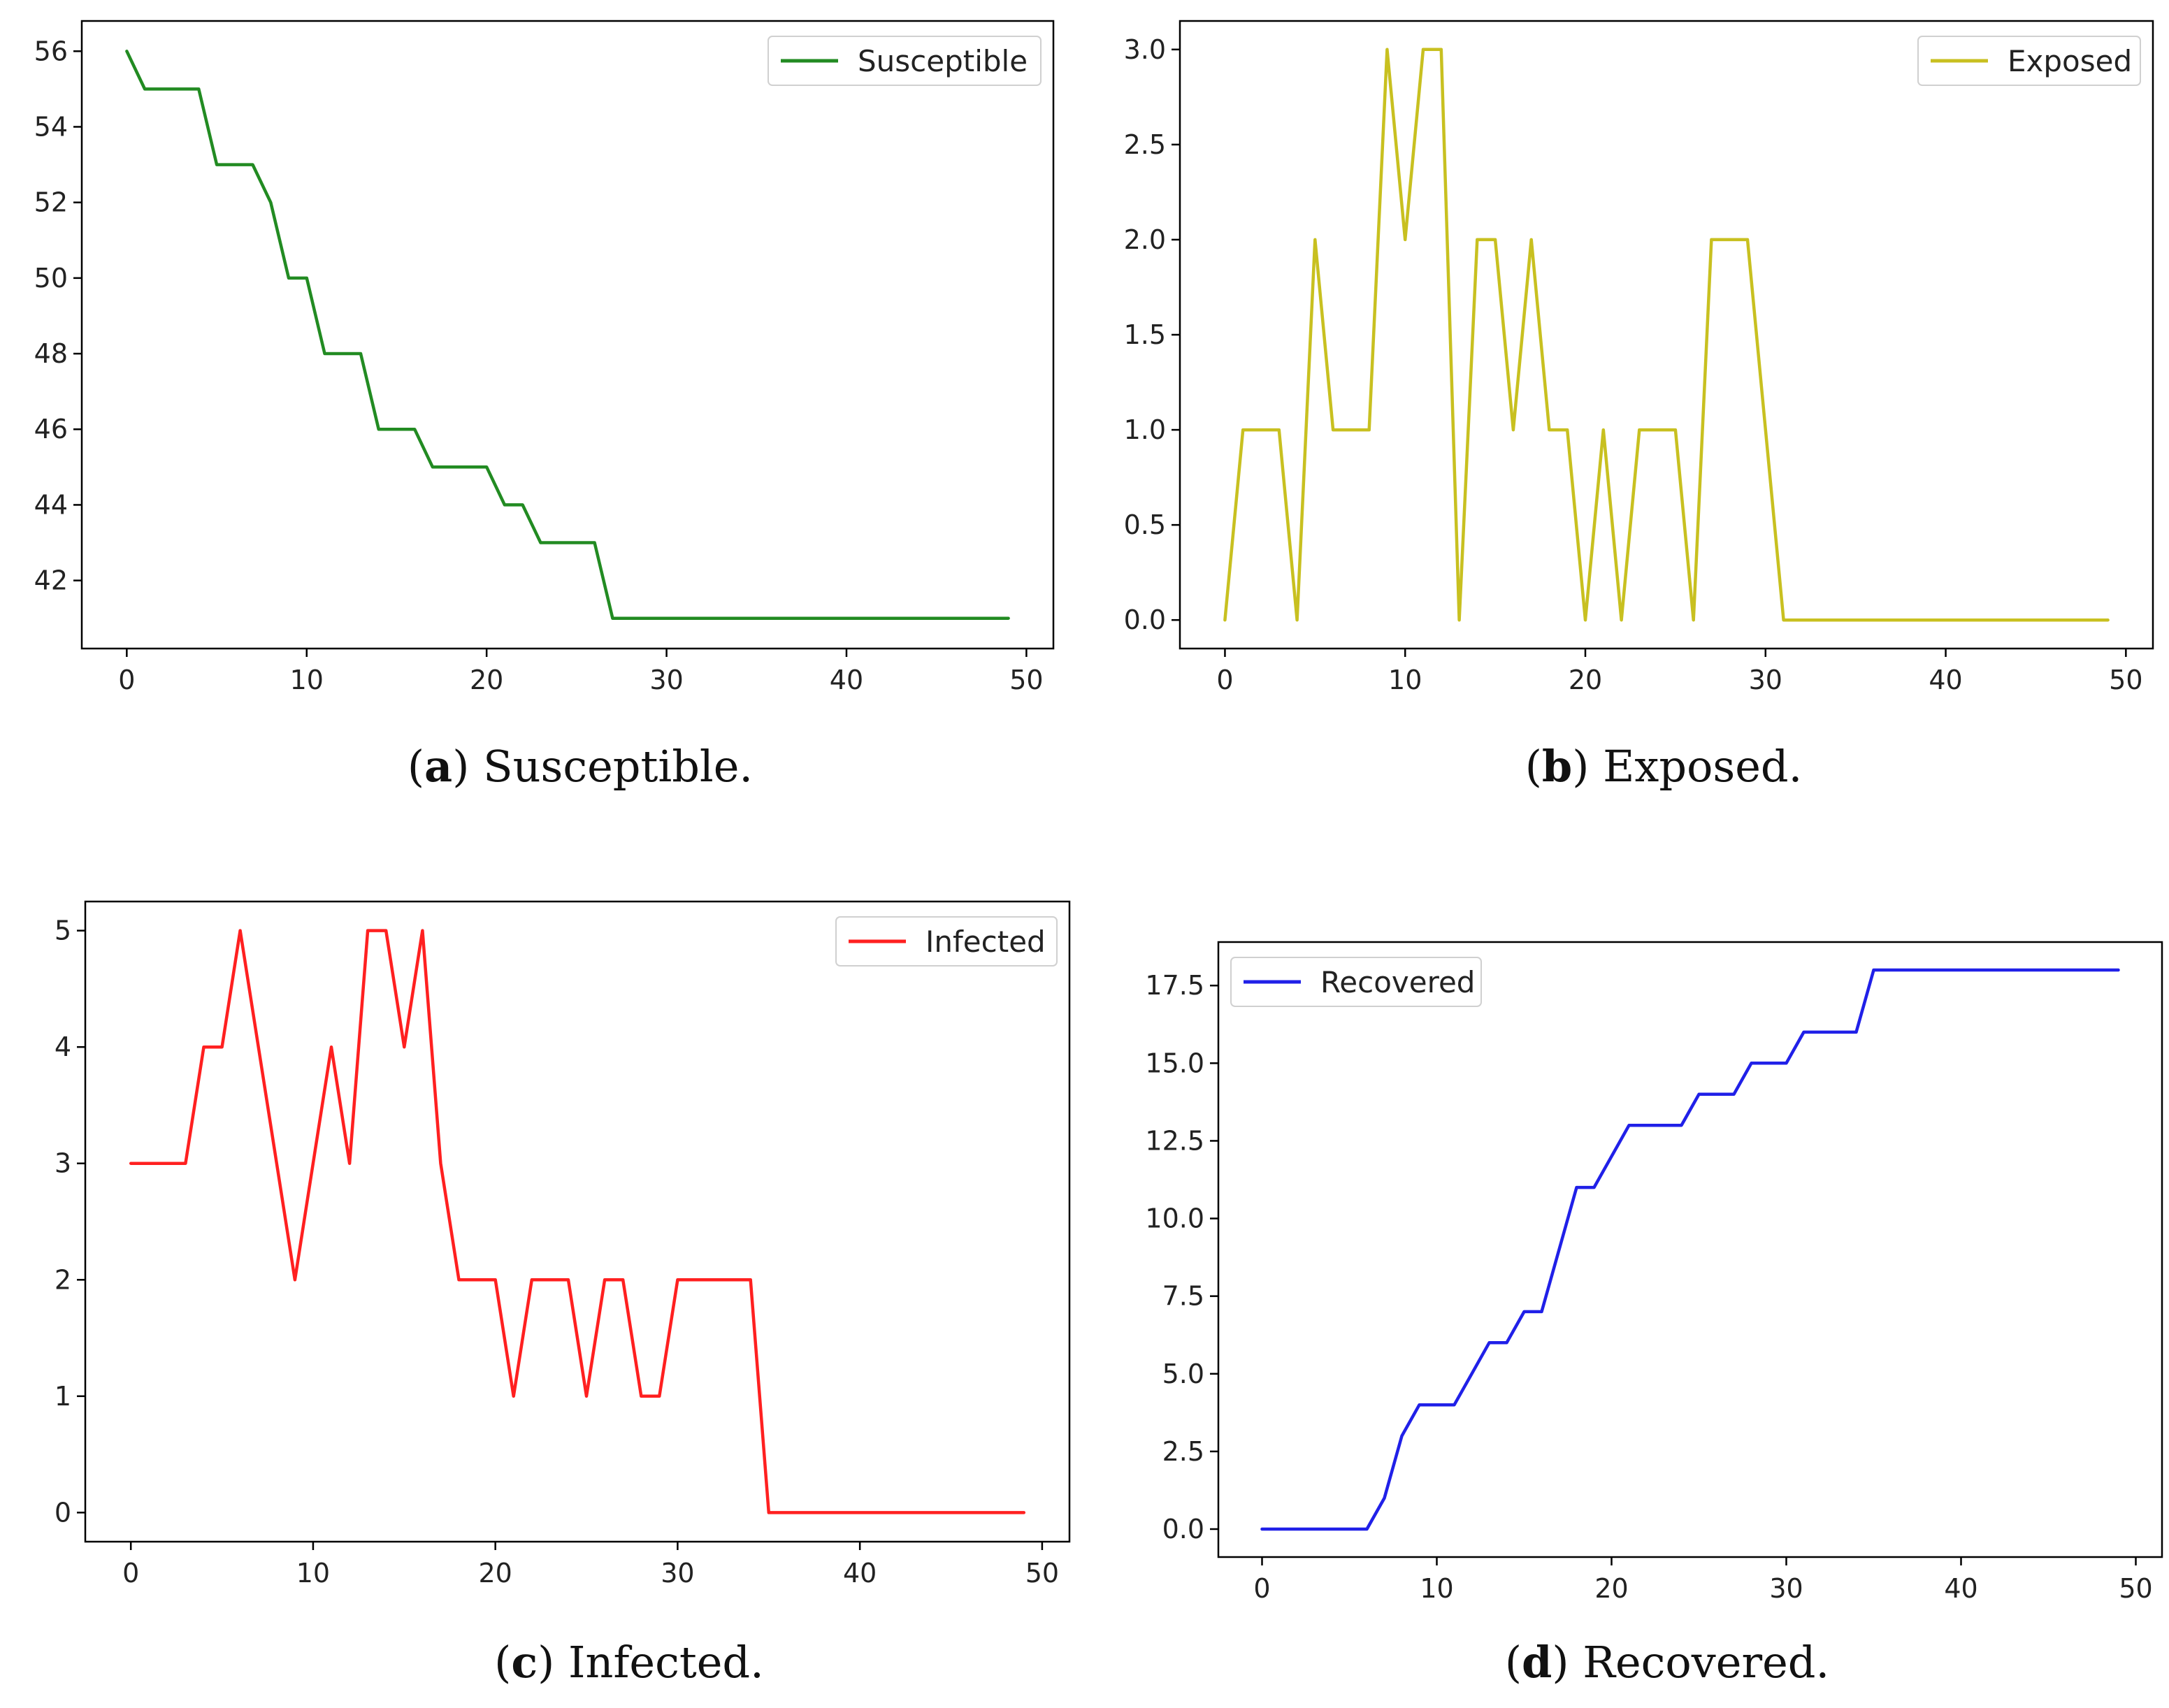 This screenshot has width=2169, height=1708. Describe the element at coordinates (51, 353) in the screenshot. I see `y-tick-label: 48` at that location.